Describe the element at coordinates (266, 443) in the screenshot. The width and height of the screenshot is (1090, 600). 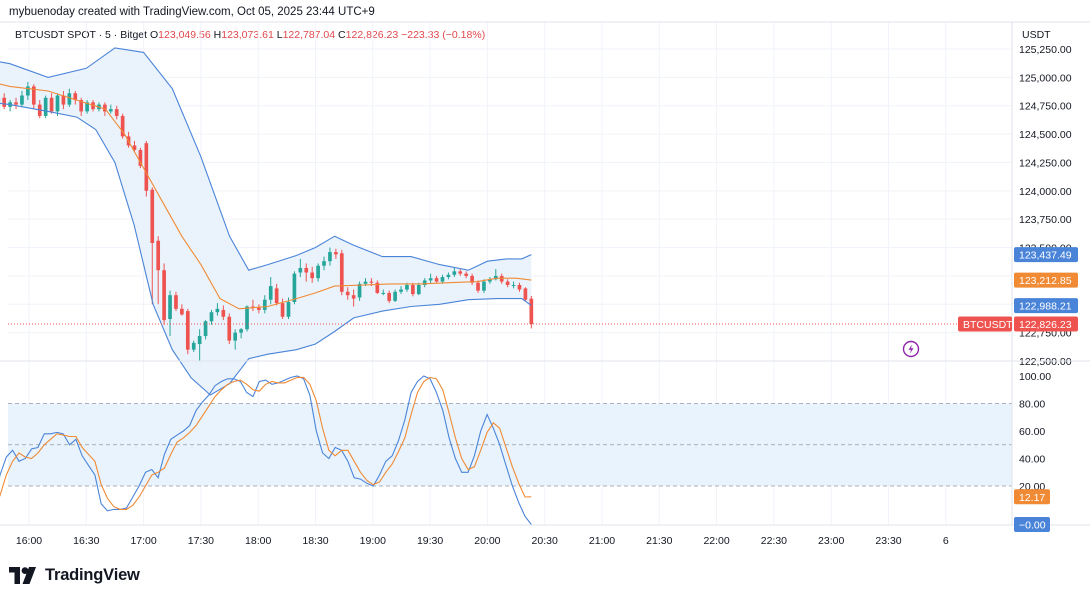
I see `stoch-d-line` at that location.